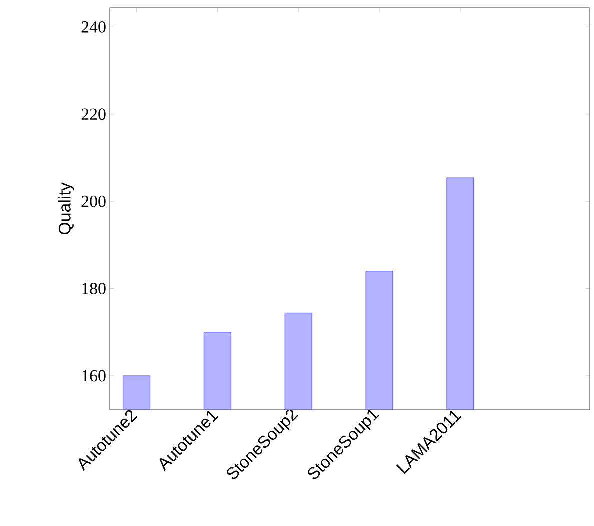 The image size is (594, 526). What do you see at coordinates (94, 114) in the screenshot?
I see `y-tick-label: 220` at bounding box center [94, 114].